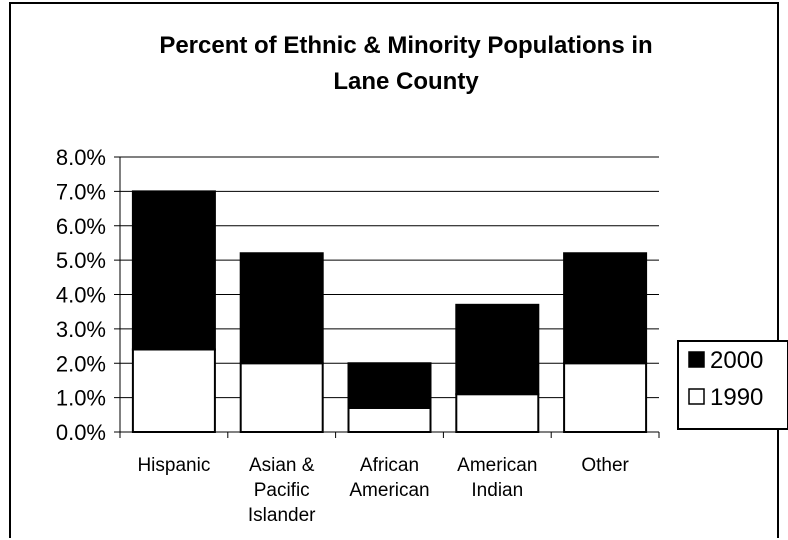 The image size is (788, 540). I want to click on y-tick-label: 7.0%, so click(81, 191).